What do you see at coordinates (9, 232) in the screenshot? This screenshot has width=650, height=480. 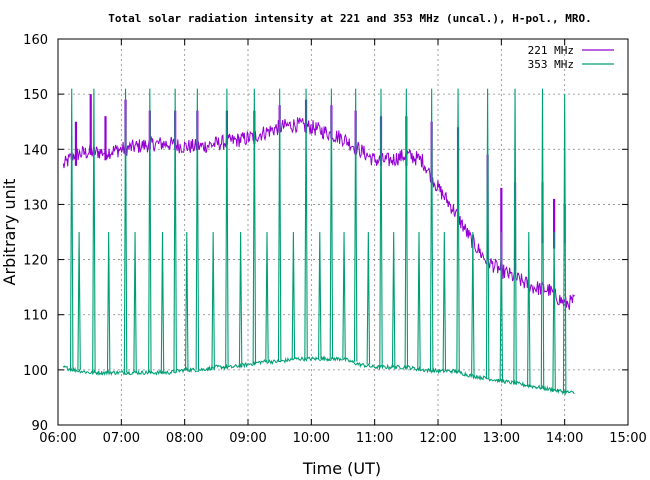 I see `y-axis-label: Arbitrary unit` at bounding box center [9, 232].